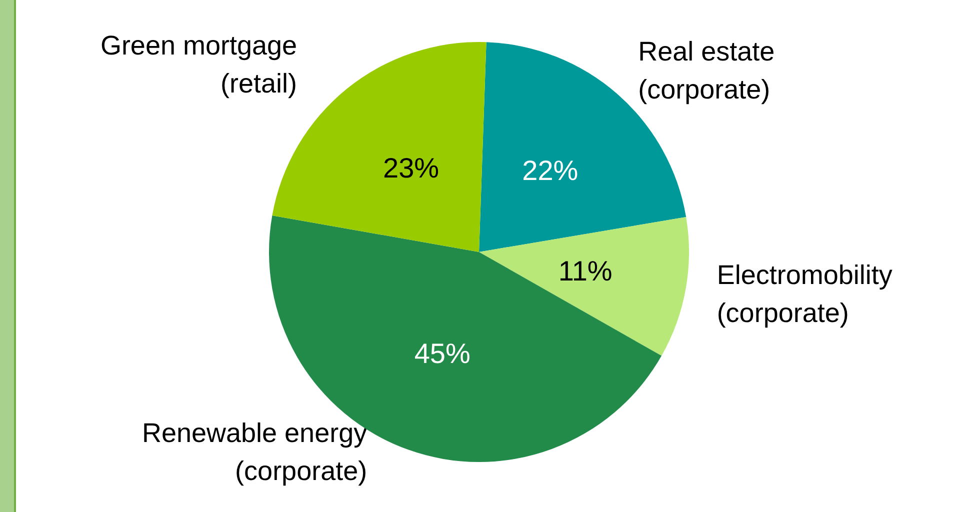 Image resolution: width=960 pixels, height=512 pixels. I want to click on data-label: 22%, so click(550, 170).